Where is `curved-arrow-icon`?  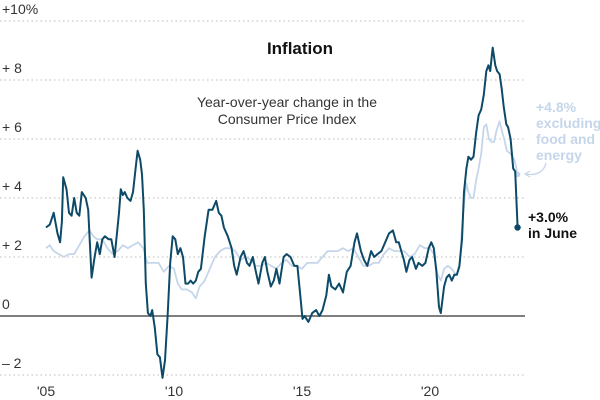
curved-arrow-icon is located at coordinates (536, 169).